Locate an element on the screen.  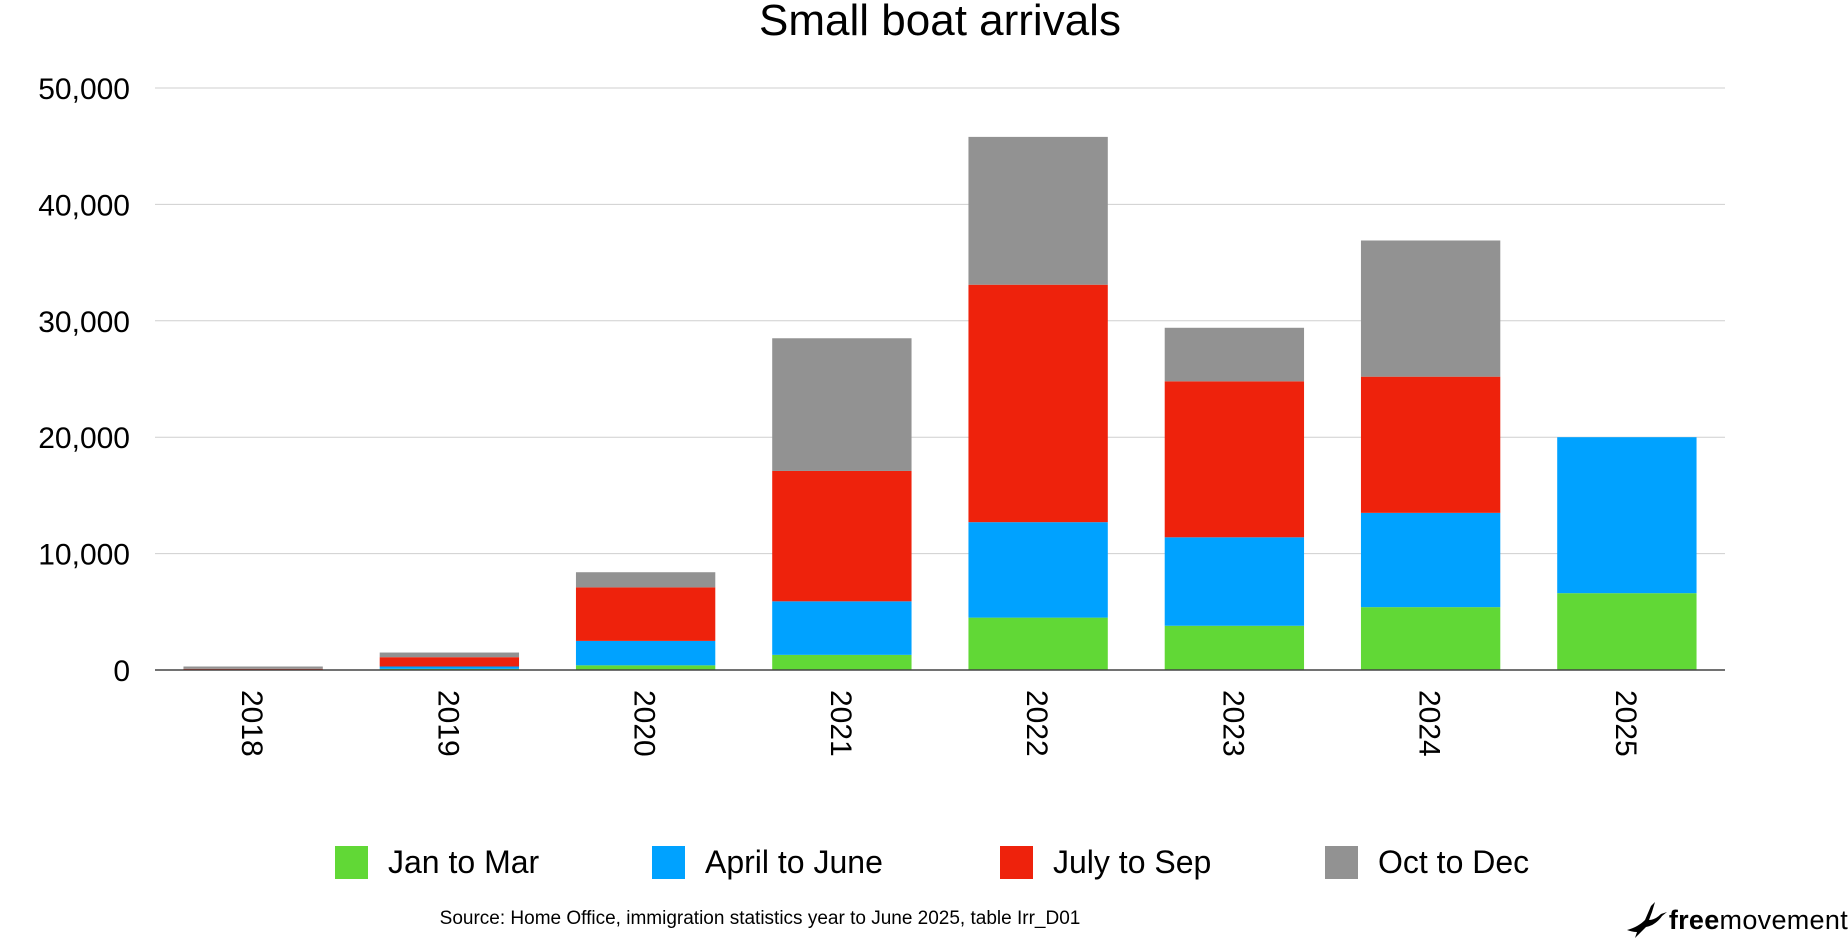
x-tick-label: 2023 is located at coordinates (1232, 723).